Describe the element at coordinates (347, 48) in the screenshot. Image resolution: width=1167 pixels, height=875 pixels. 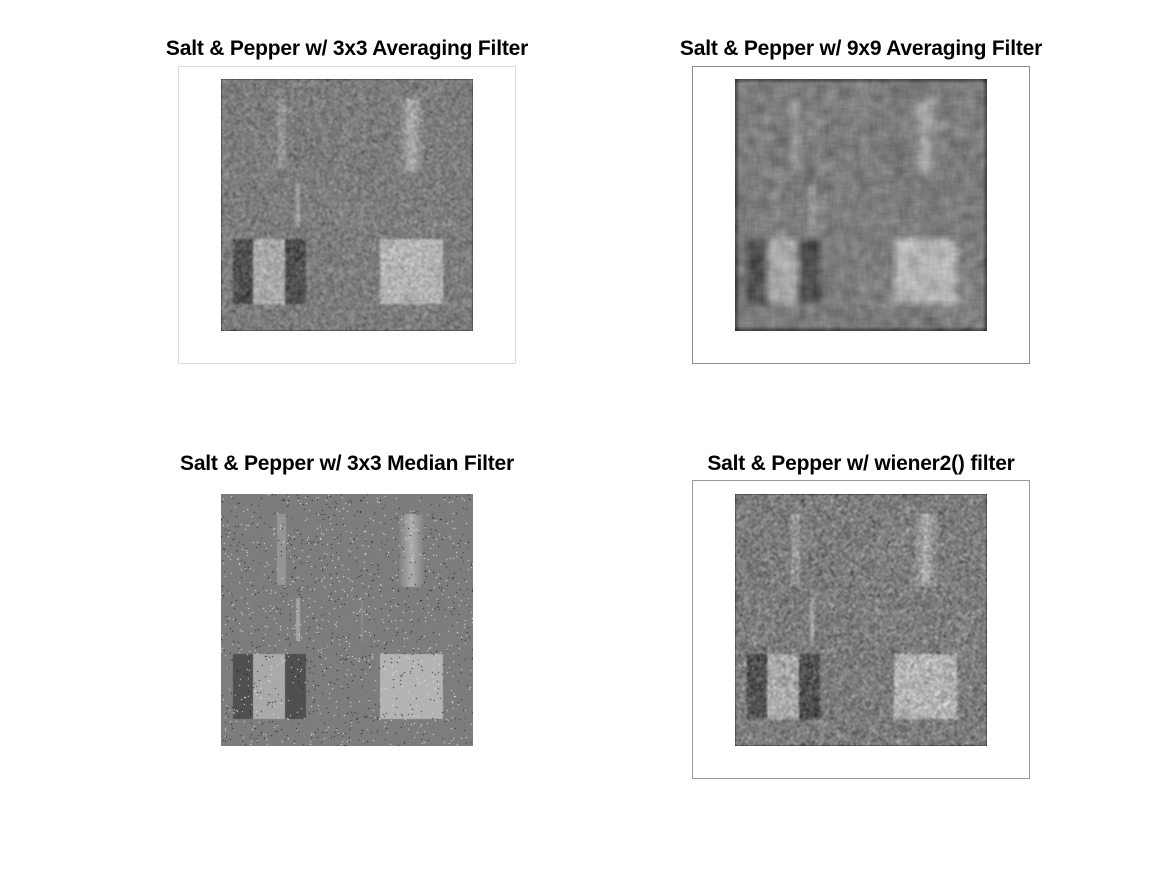
I see `panel-title-3x3-averaging: Salt & Pepper w/ 3x3 Averaging Filter` at that location.